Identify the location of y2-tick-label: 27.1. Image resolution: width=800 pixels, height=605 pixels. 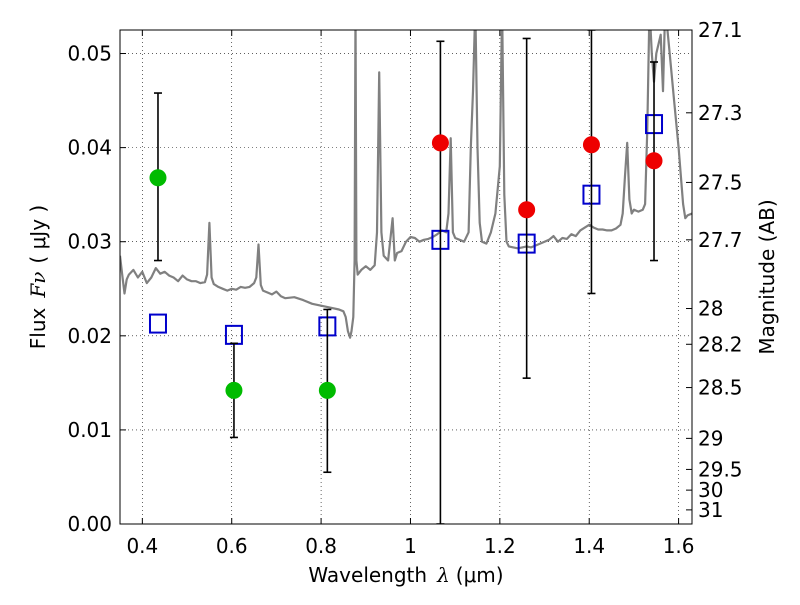
(720, 30).